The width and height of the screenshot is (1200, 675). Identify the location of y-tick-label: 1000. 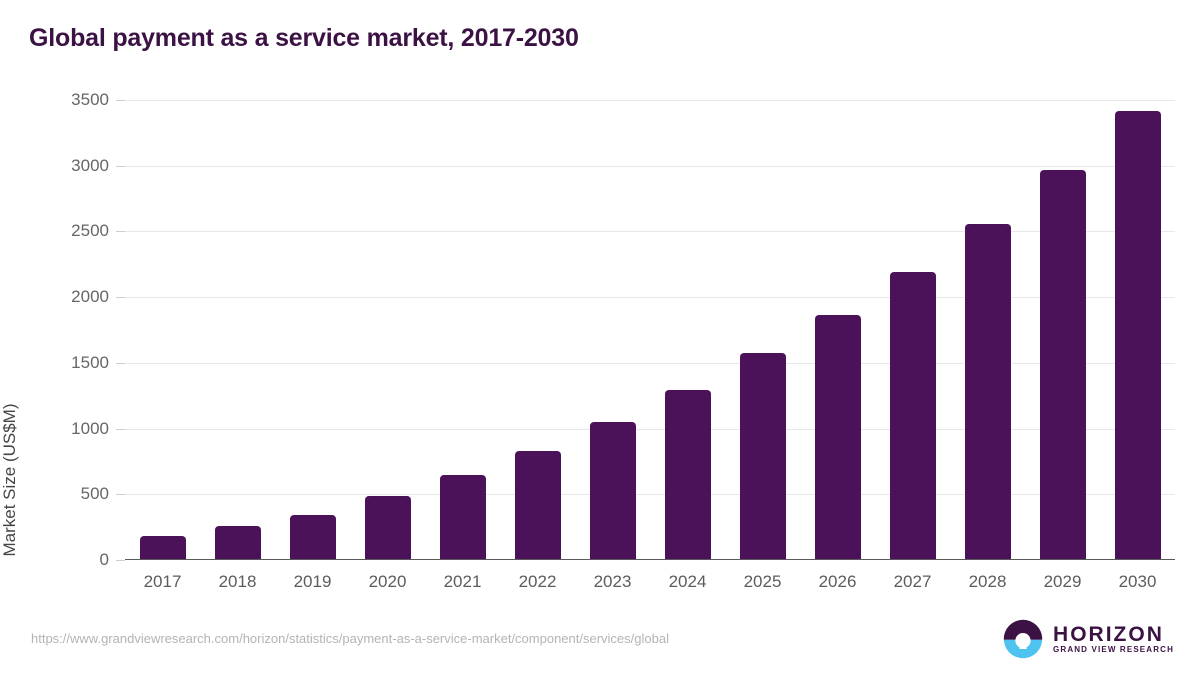
(90, 428).